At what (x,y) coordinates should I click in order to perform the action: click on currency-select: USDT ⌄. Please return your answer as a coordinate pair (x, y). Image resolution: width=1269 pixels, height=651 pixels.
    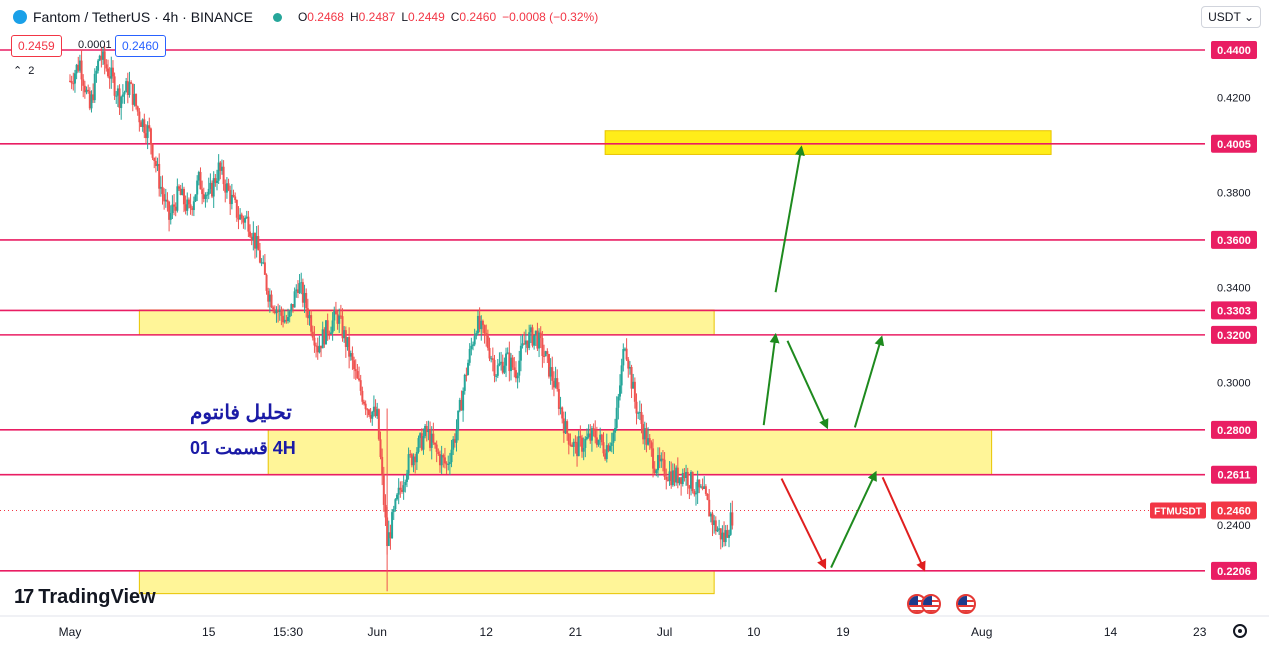
    Looking at the image, I should click on (1231, 17).